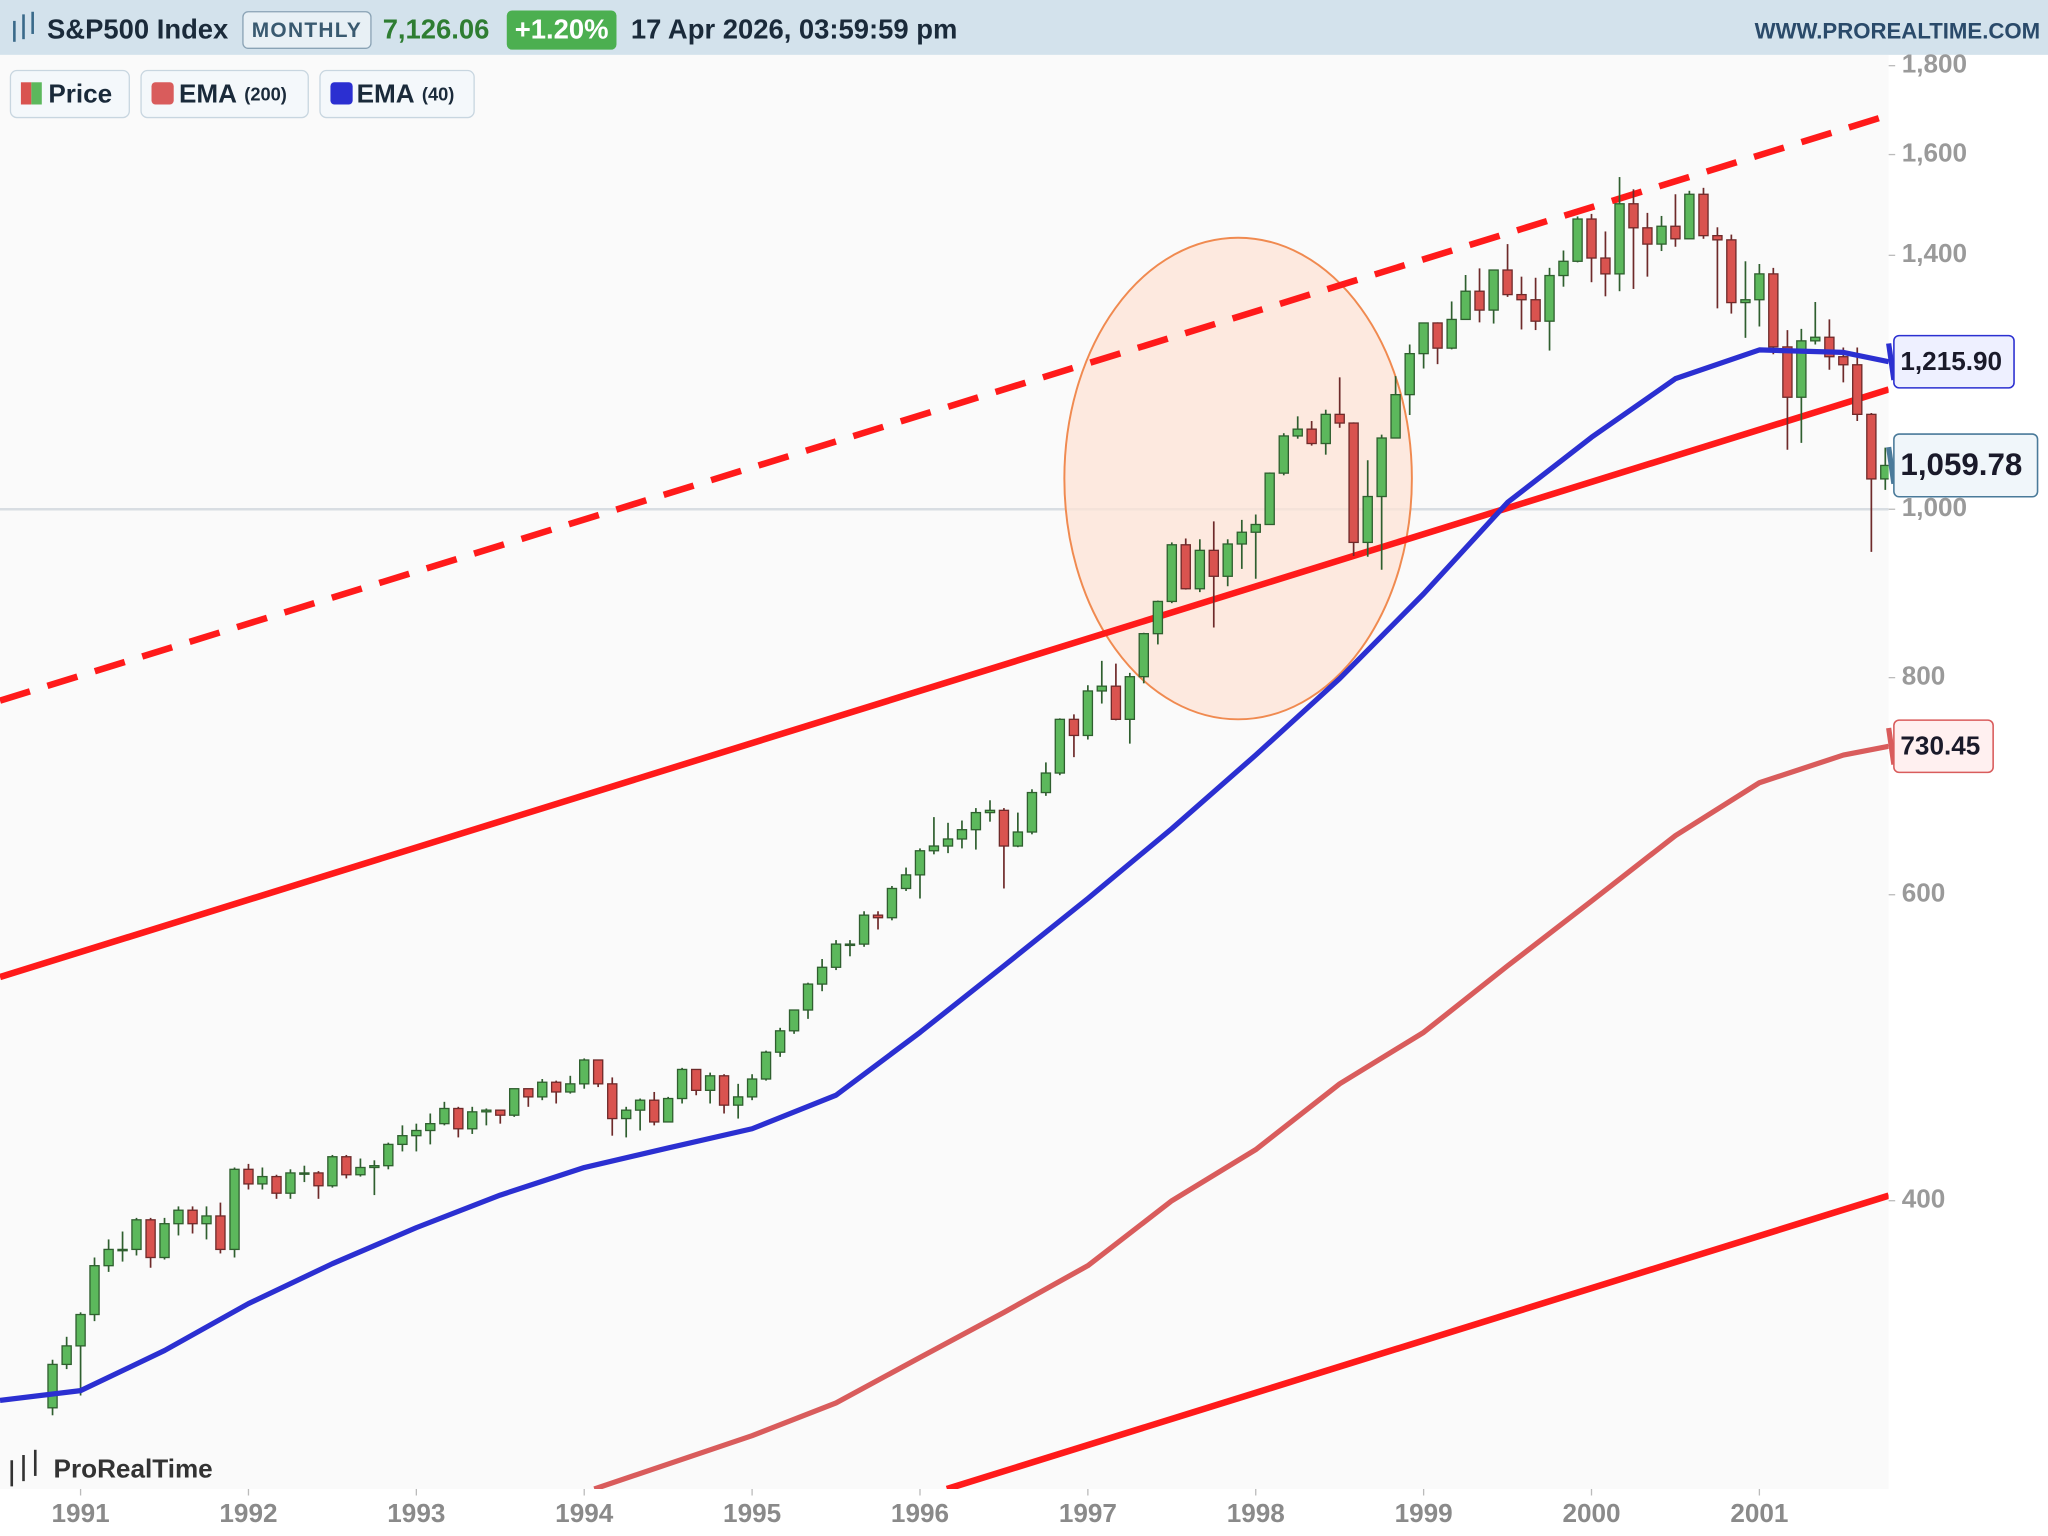 The image size is (2048, 1536). Describe the element at coordinates (1088, 1513) in the screenshot. I see `x-tick-label: 1997` at that location.